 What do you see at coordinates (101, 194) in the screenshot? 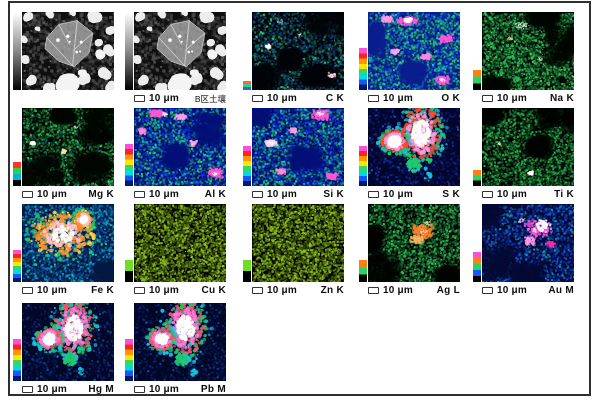
I see `element-label: Mg K` at bounding box center [101, 194].